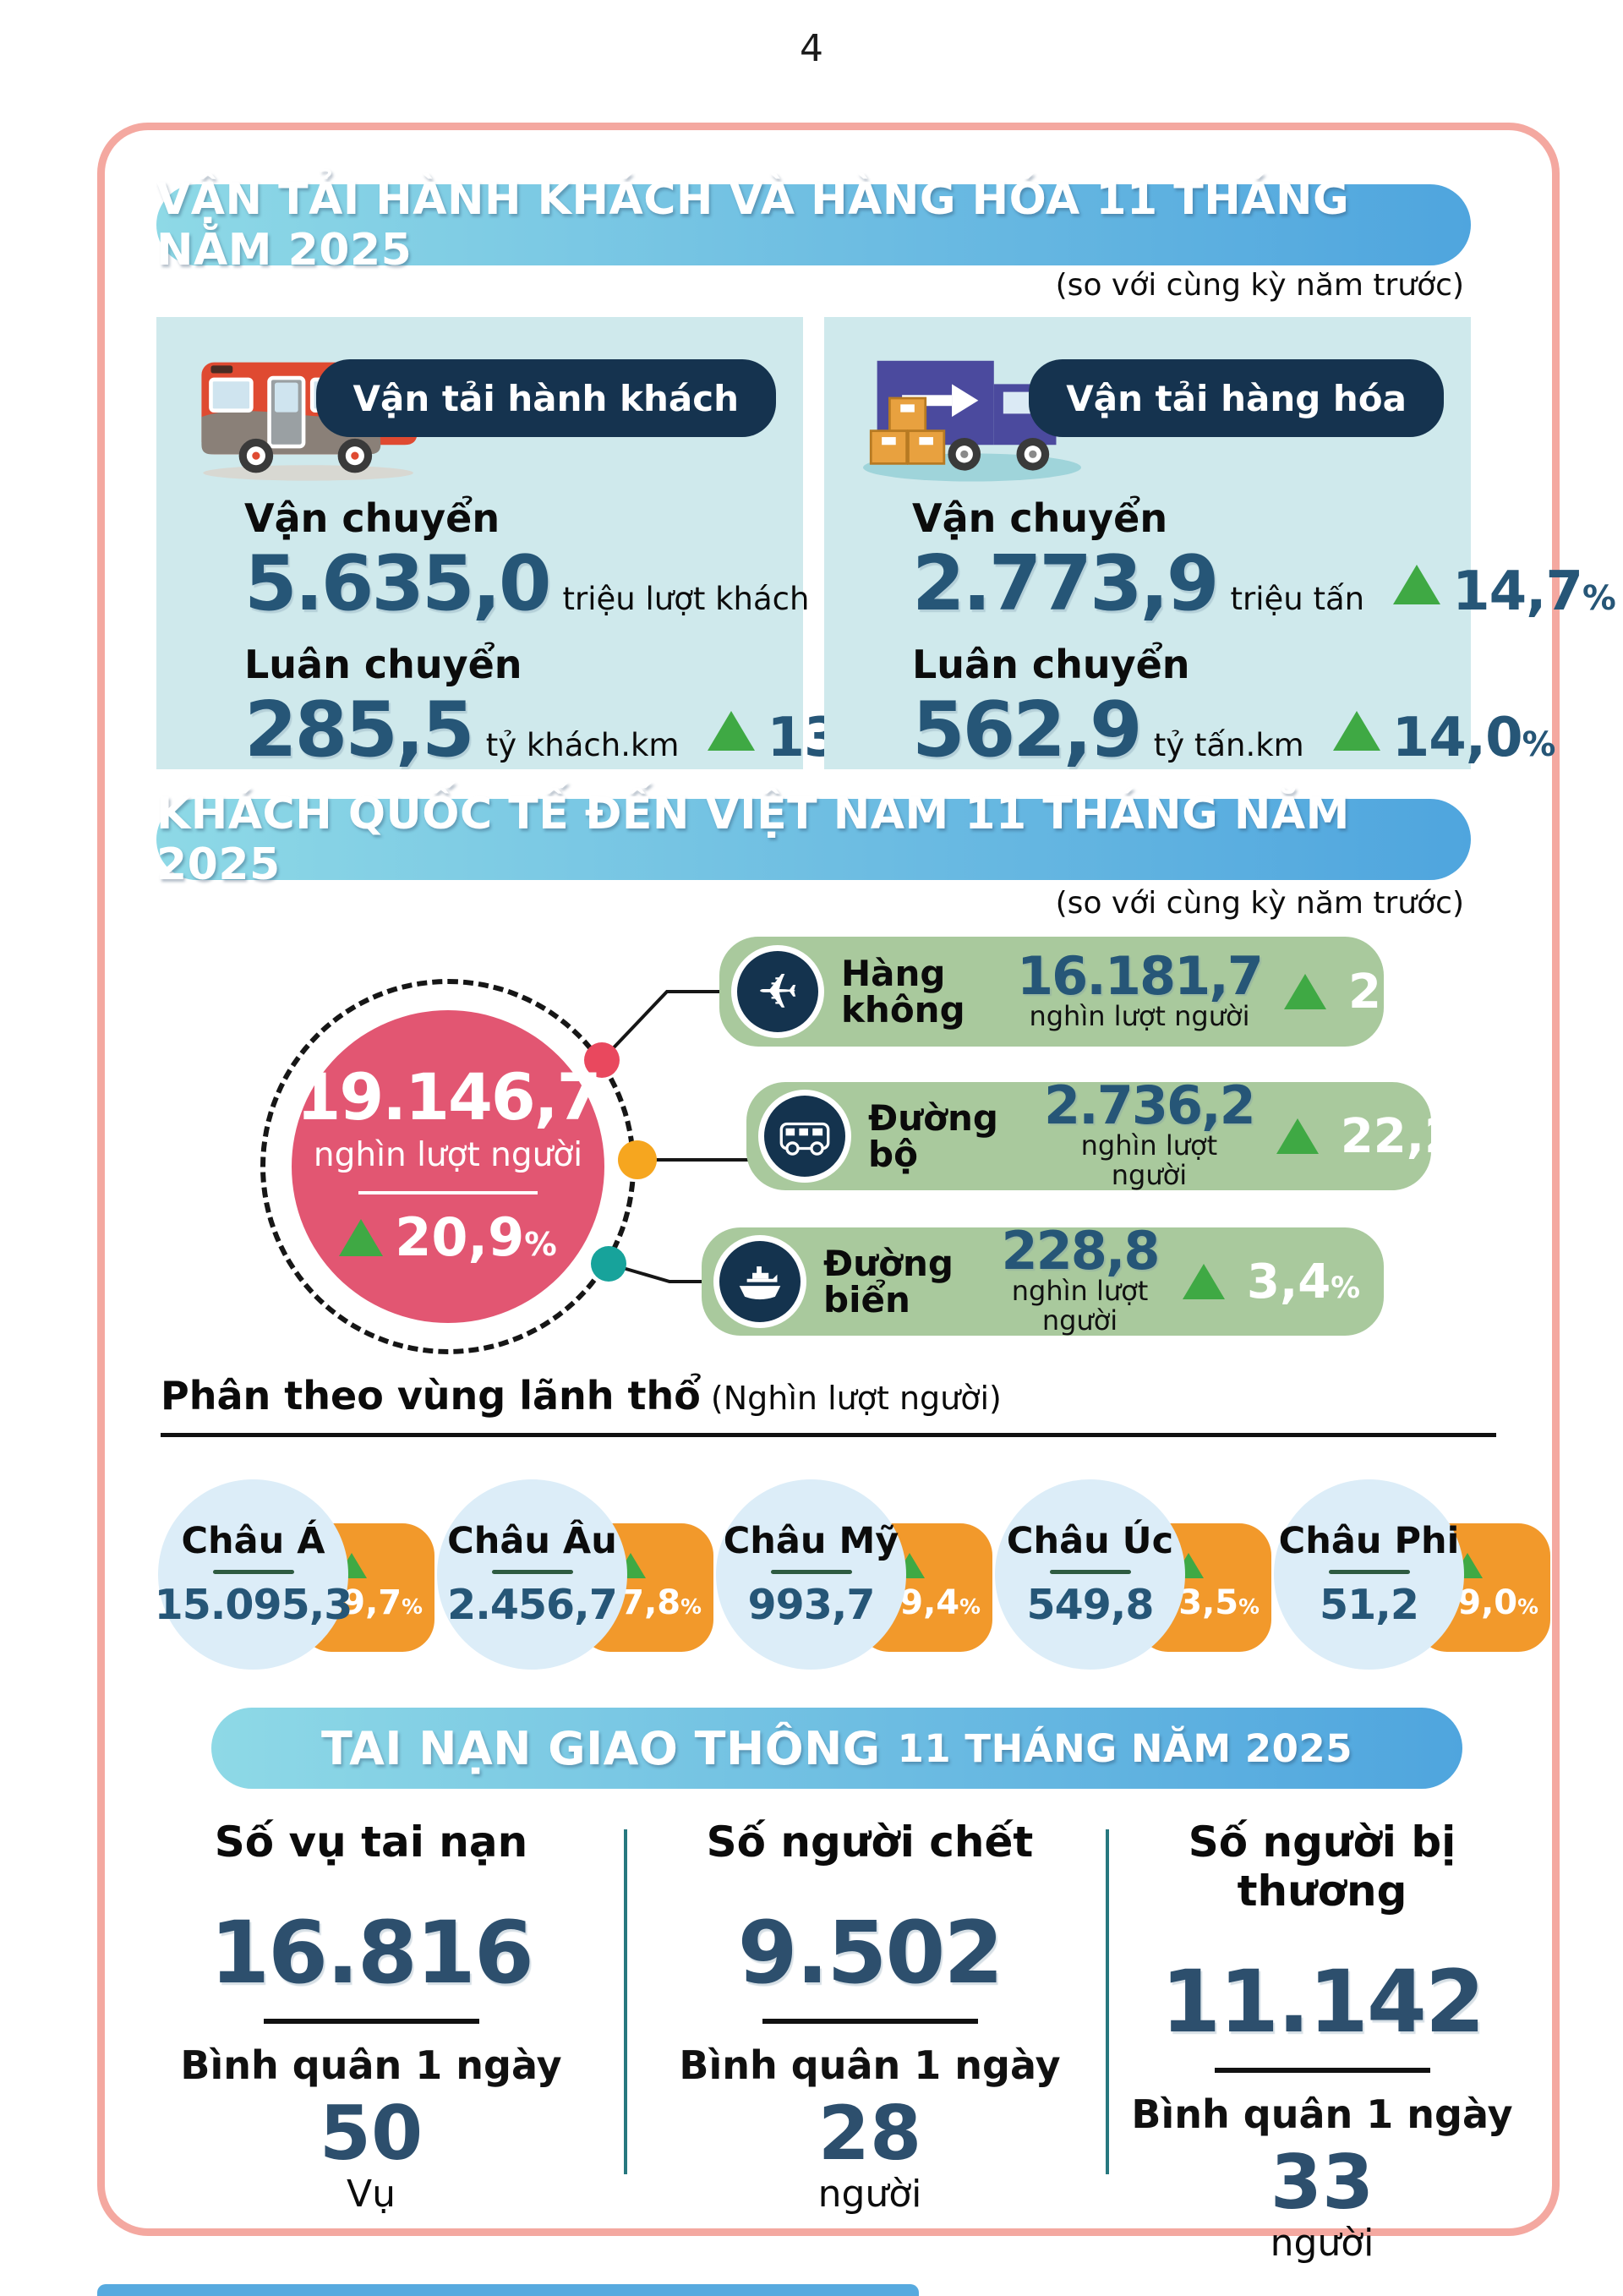 This screenshot has height=2296, width=1623. Describe the element at coordinates (371, 1842) in the screenshot. I see `cases-title: Số vụ tai nạn` at that location.